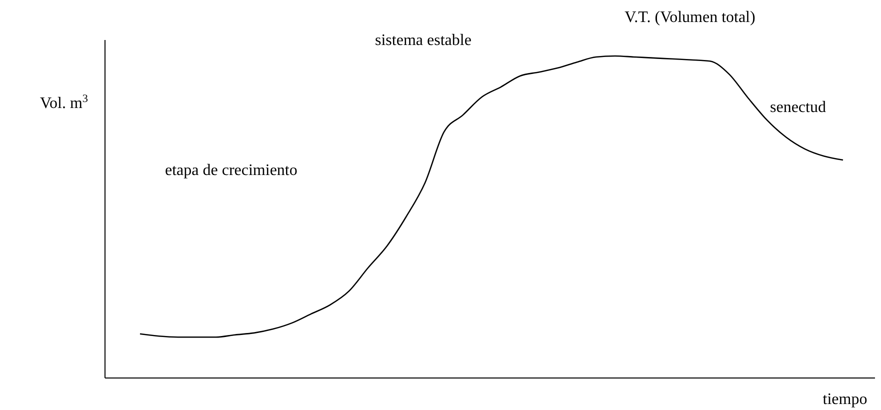 This screenshot has height=410, width=881. What do you see at coordinates (64, 102) in the screenshot?
I see `y-axis-title: Vol. m$^{3}$` at bounding box center [64, 102].